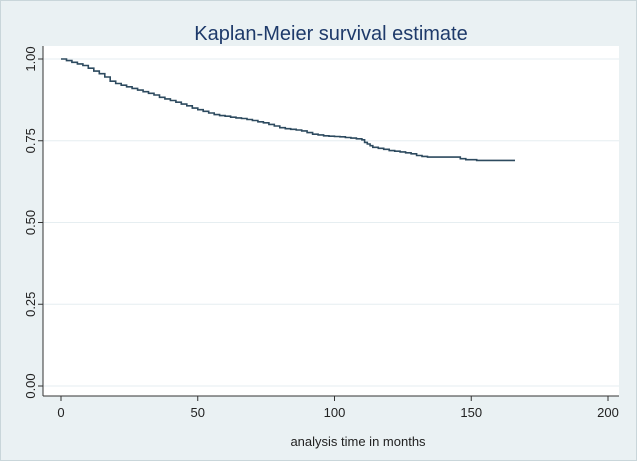  What do you see at coordinates (30, 222) in the screenshot?
I see `y-tick-label: 0.50` at bounding box center [30, 222].